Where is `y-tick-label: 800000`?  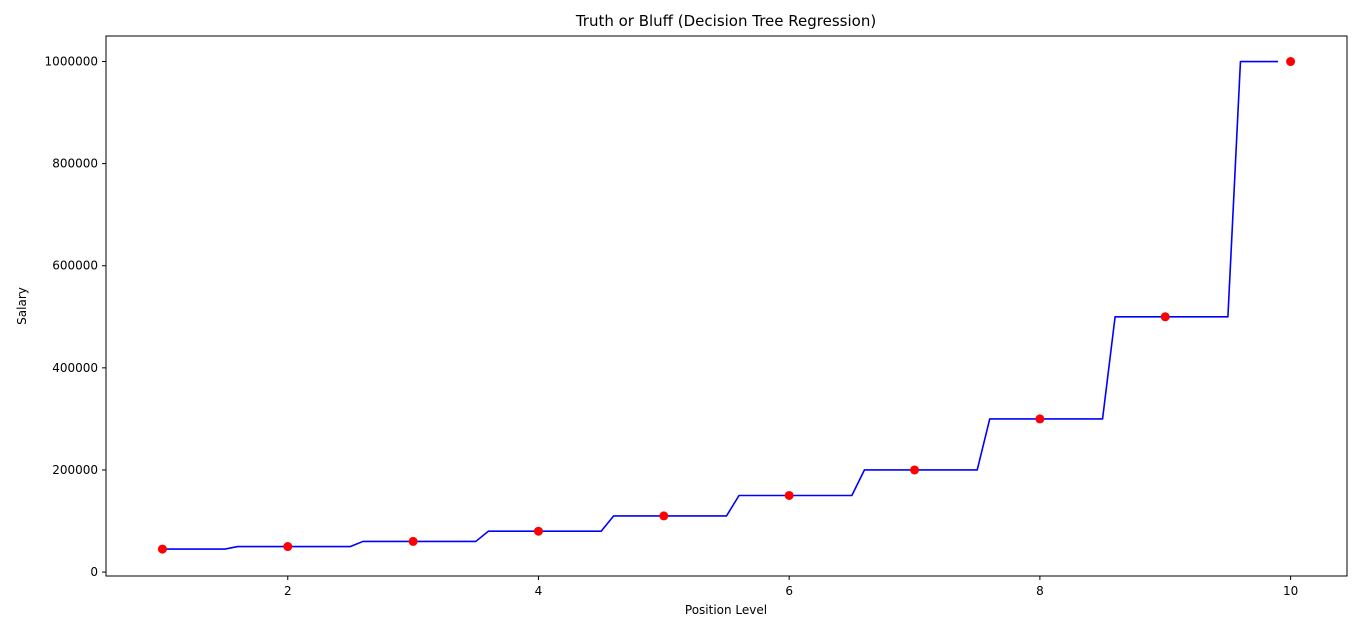
y-tick-label: 800000 is located at coordinates (75, 164).